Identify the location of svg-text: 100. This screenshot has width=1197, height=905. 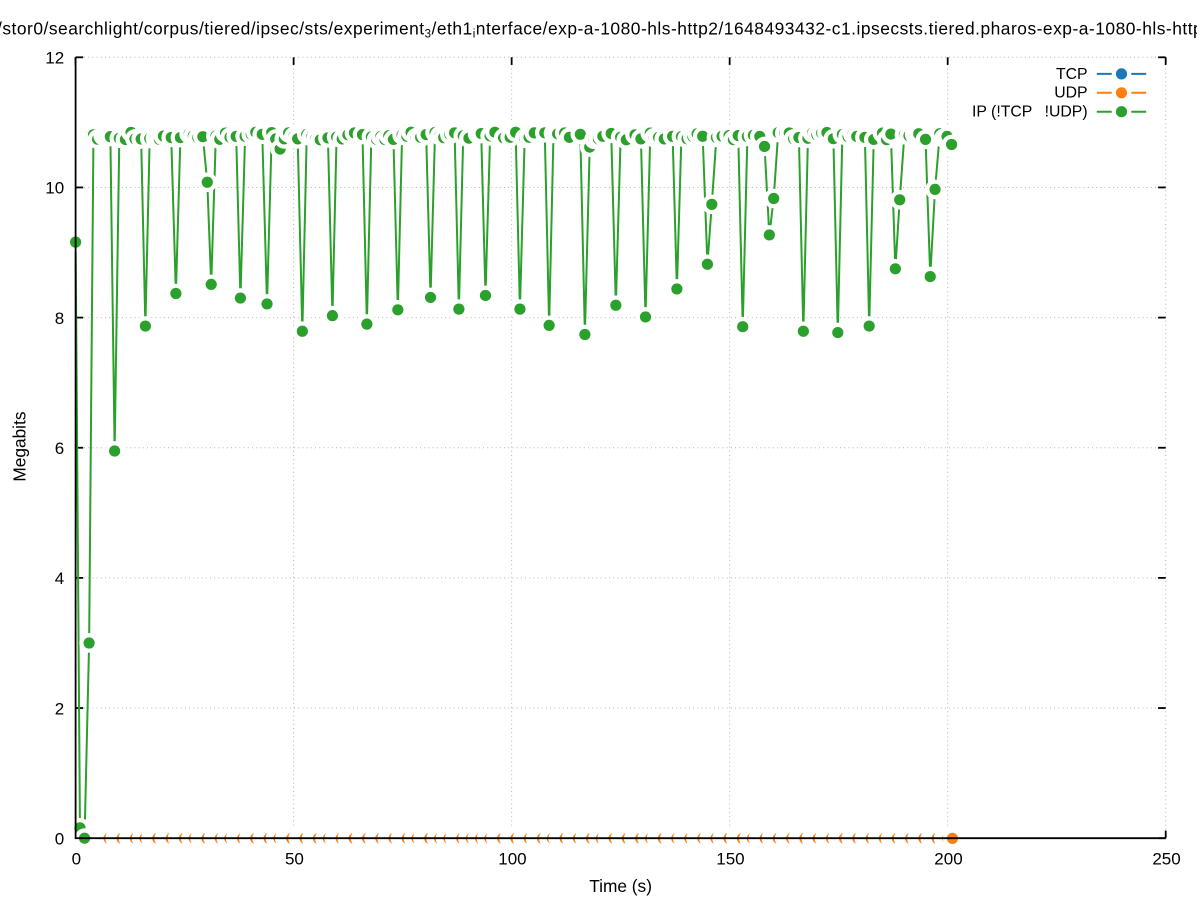
(512, 858).